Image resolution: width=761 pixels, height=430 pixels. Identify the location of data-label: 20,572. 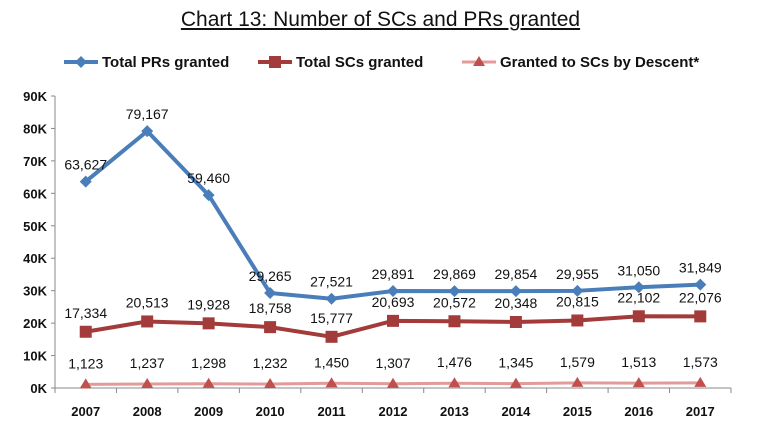
(454, 302).